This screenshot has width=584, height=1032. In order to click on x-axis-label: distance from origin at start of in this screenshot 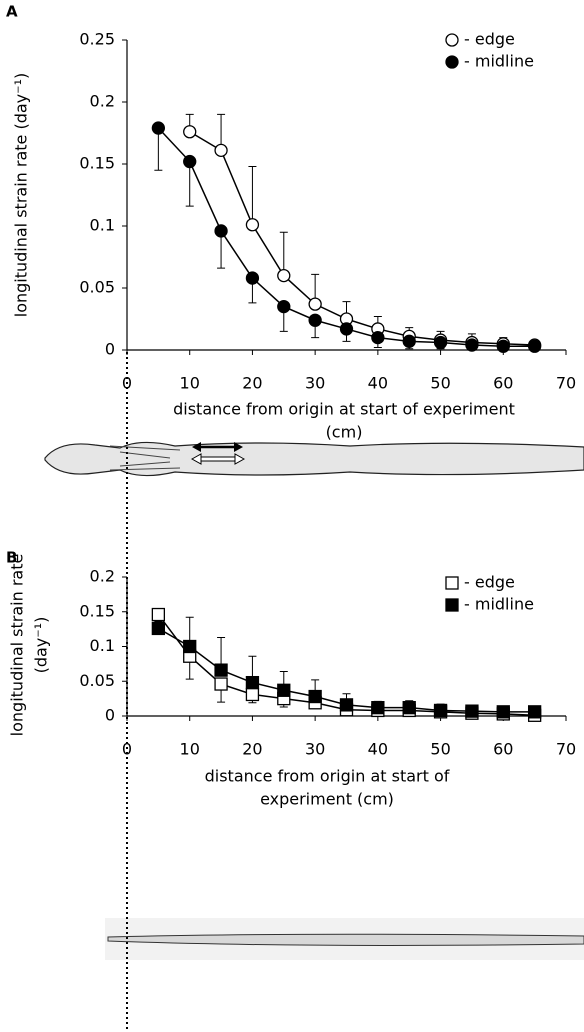, I will do `click(327, 776)`.